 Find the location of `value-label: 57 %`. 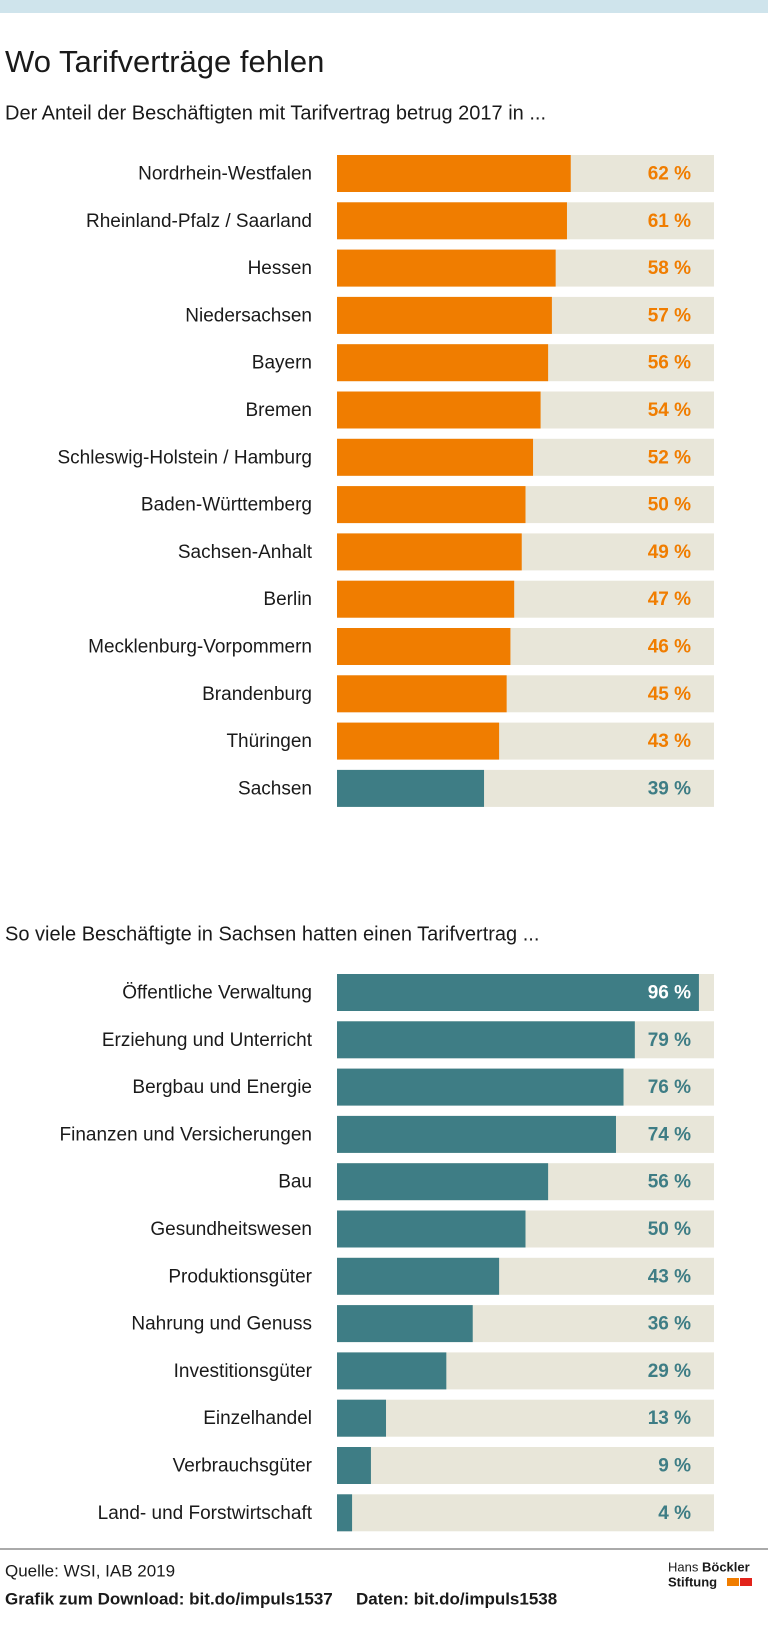

value-label: 57 % is located at coordinates (669, 315).